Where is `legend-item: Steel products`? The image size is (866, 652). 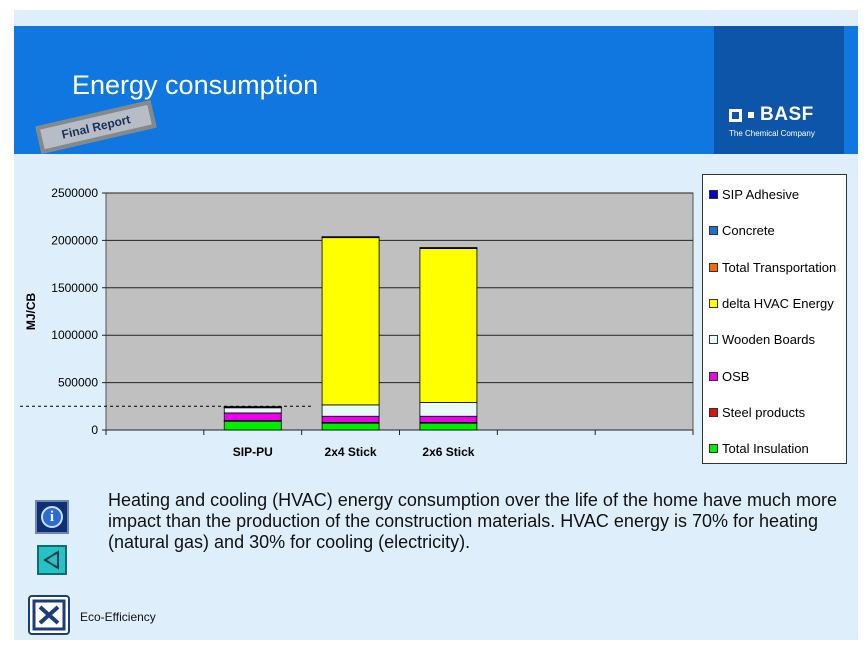 legend-item: Steel products is located at coordinates (757, 412).